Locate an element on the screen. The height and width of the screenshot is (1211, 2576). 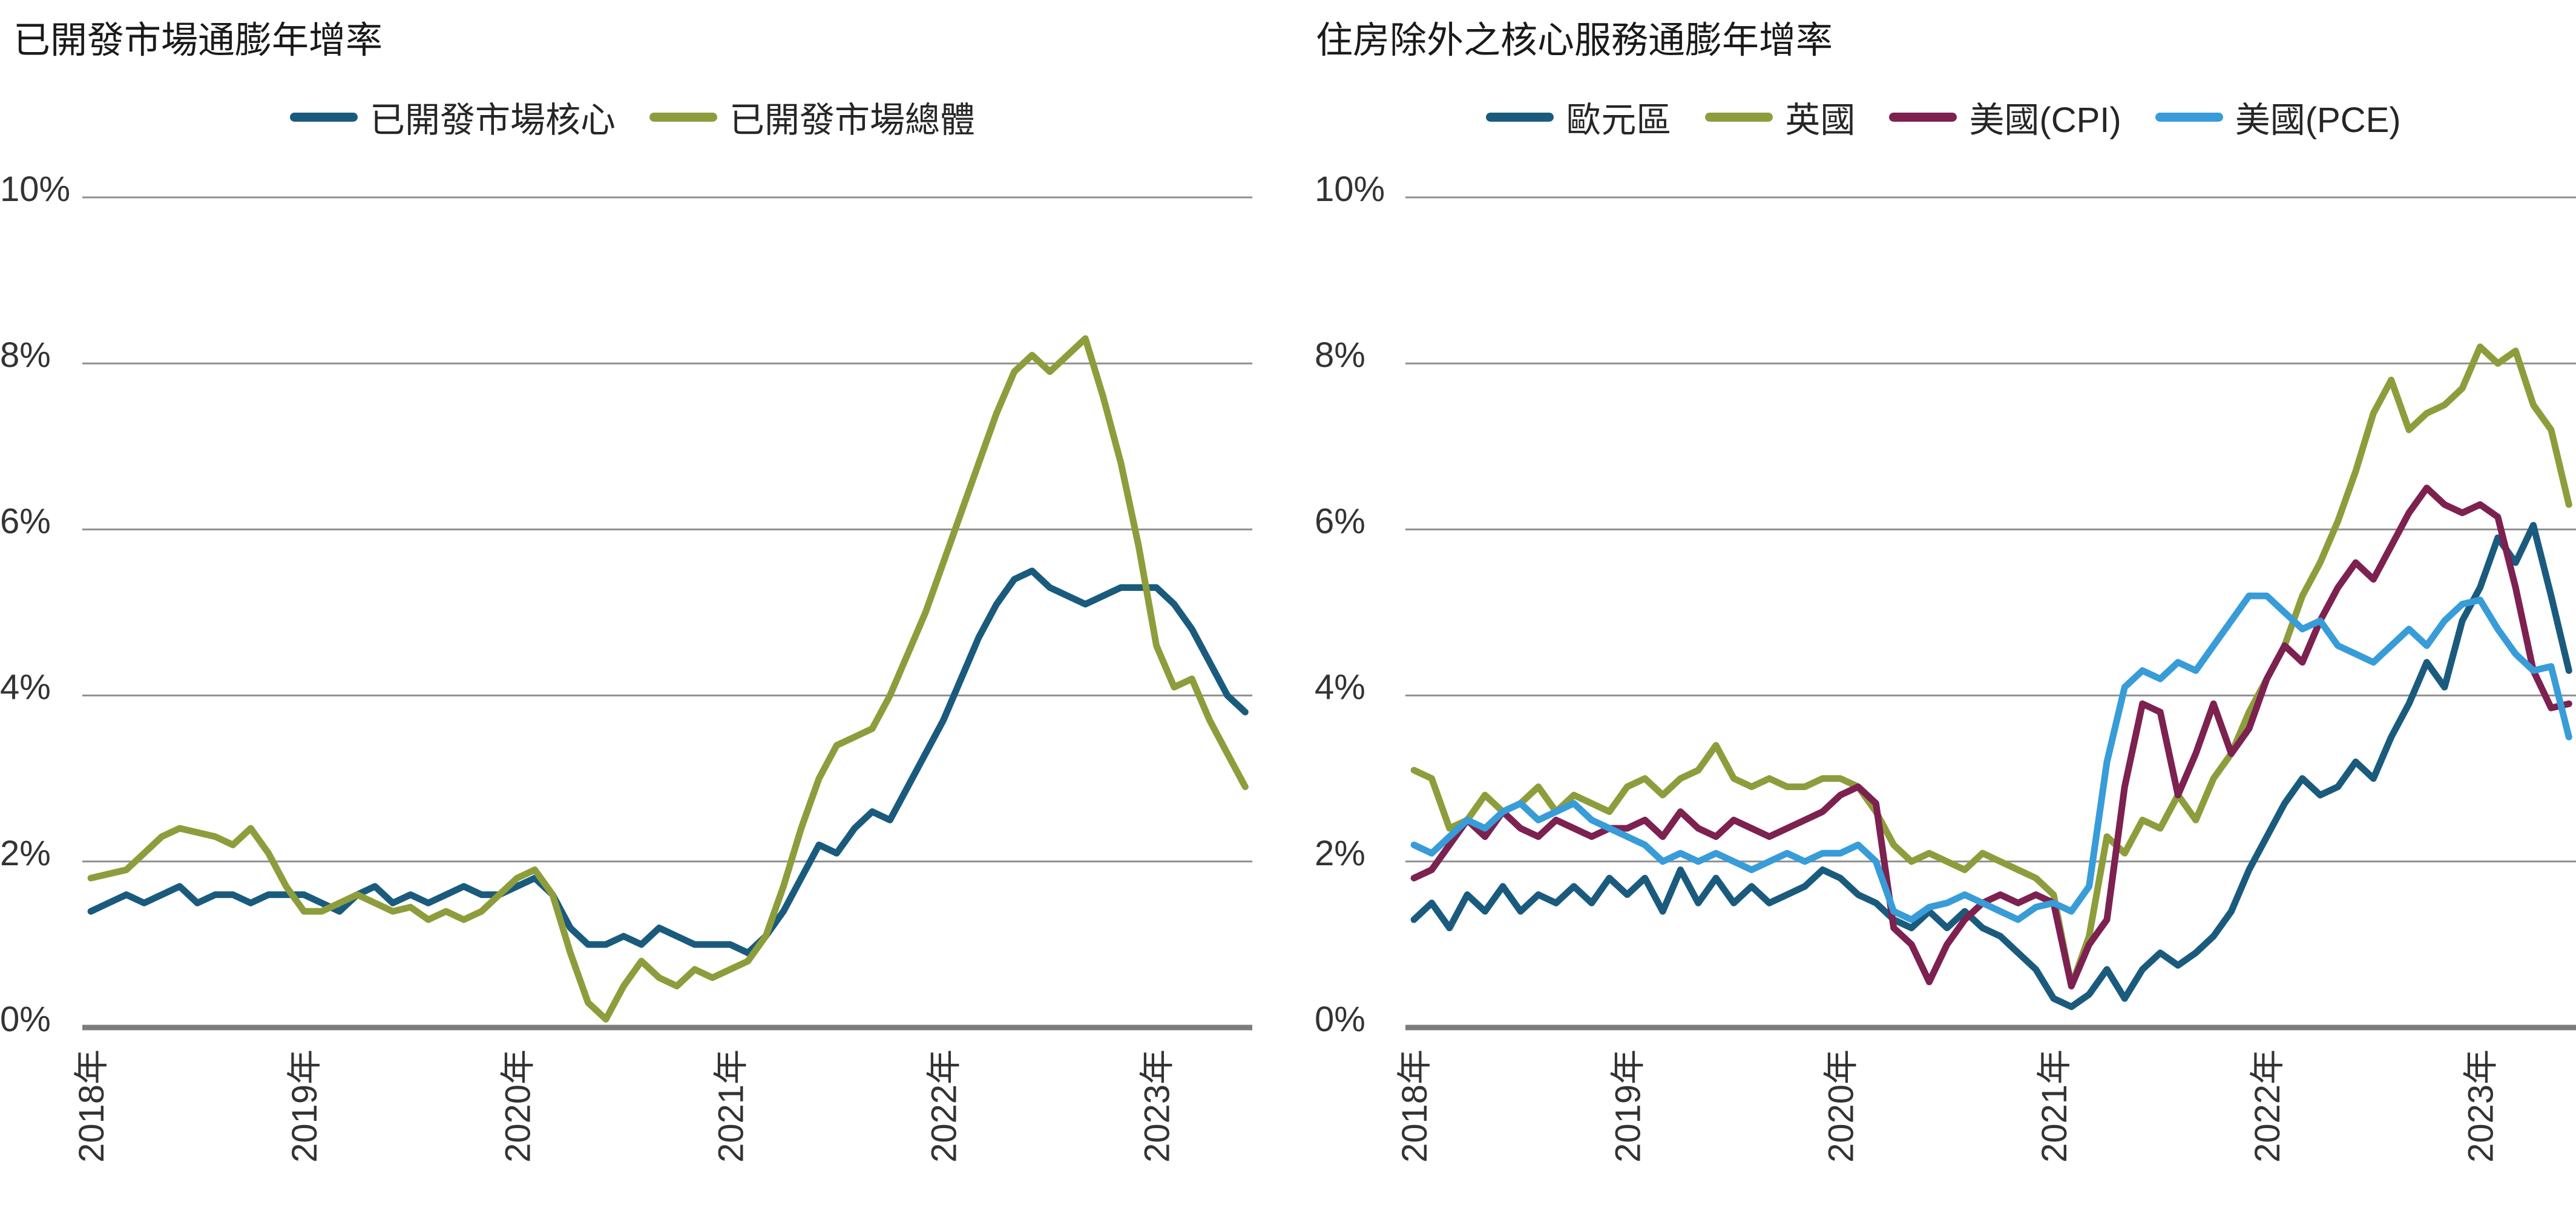
series-us-pce is located at coordinates (1991, 757).